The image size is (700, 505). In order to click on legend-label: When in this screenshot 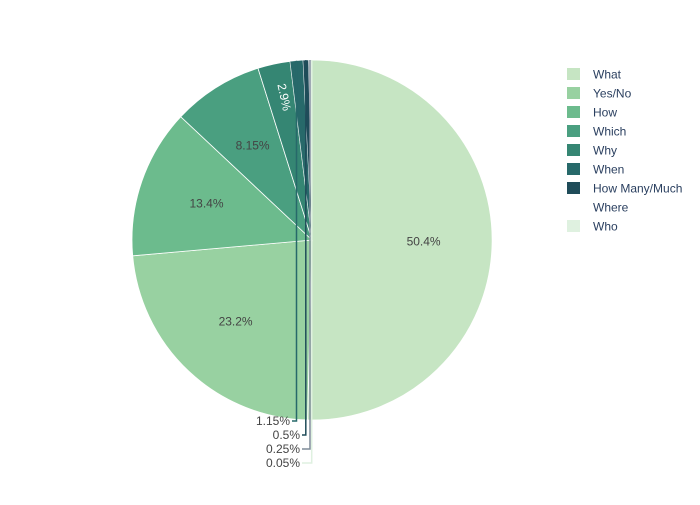, I will do `click(608, 170)`.